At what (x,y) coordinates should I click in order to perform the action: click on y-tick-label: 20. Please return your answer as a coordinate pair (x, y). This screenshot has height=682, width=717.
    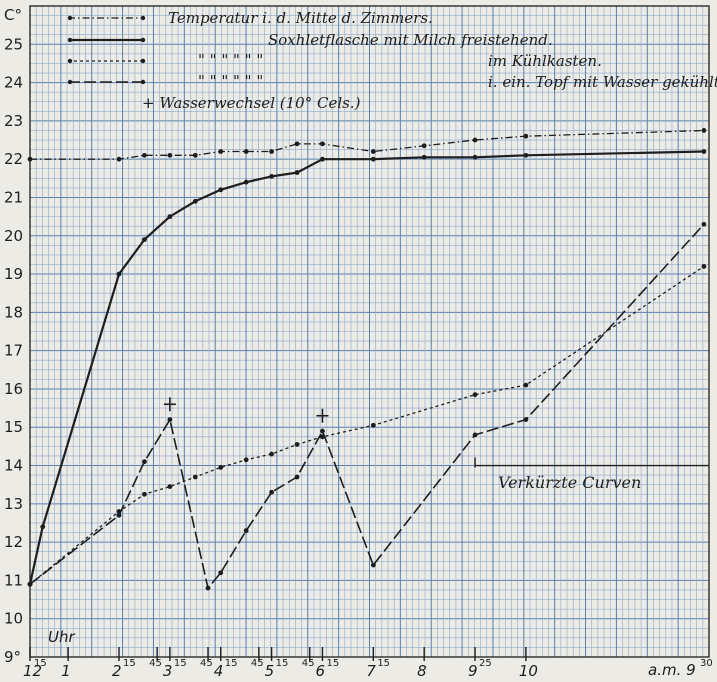
    Looking at the image, I should click on (13, 236).